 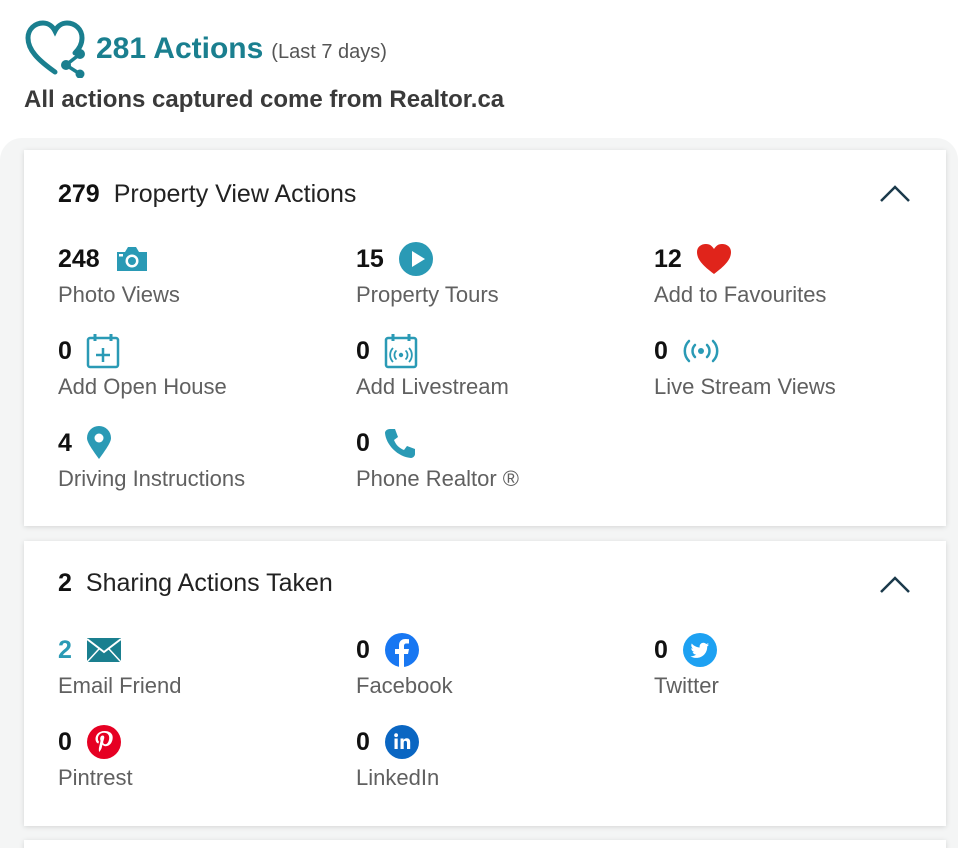 I want to click on stat-label: Add to Favourites, so click(x=740, y=294).